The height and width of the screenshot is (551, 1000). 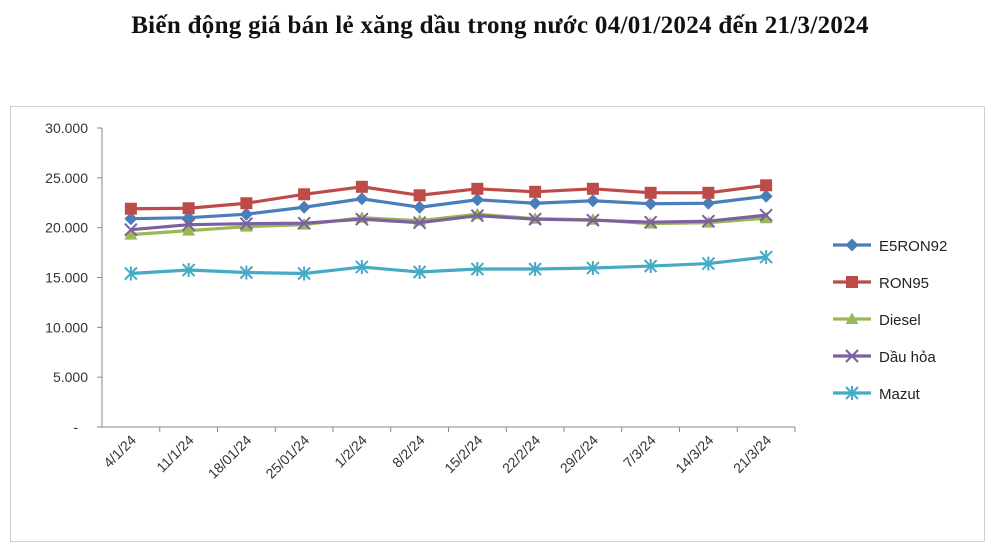 I want to click on x-tick-label: 8/2/24, so click(x=408, y=451).